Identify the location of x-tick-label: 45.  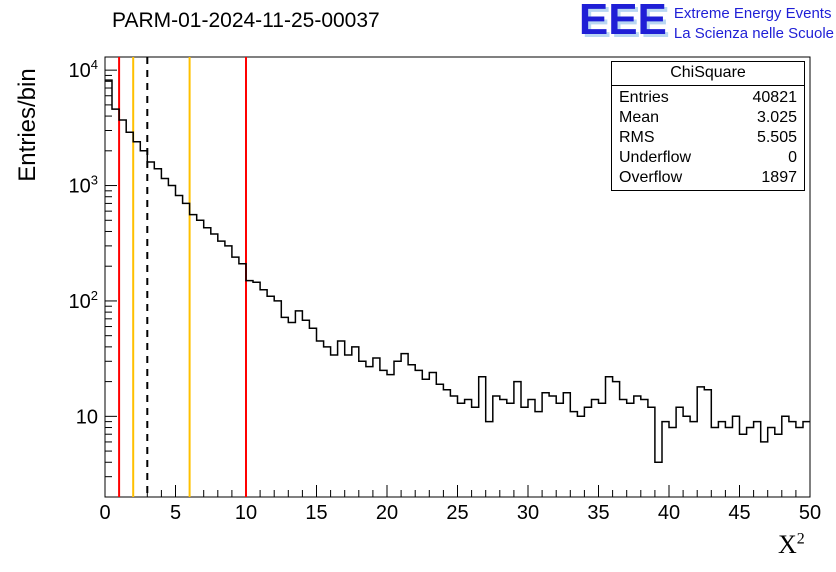
(739, 513).